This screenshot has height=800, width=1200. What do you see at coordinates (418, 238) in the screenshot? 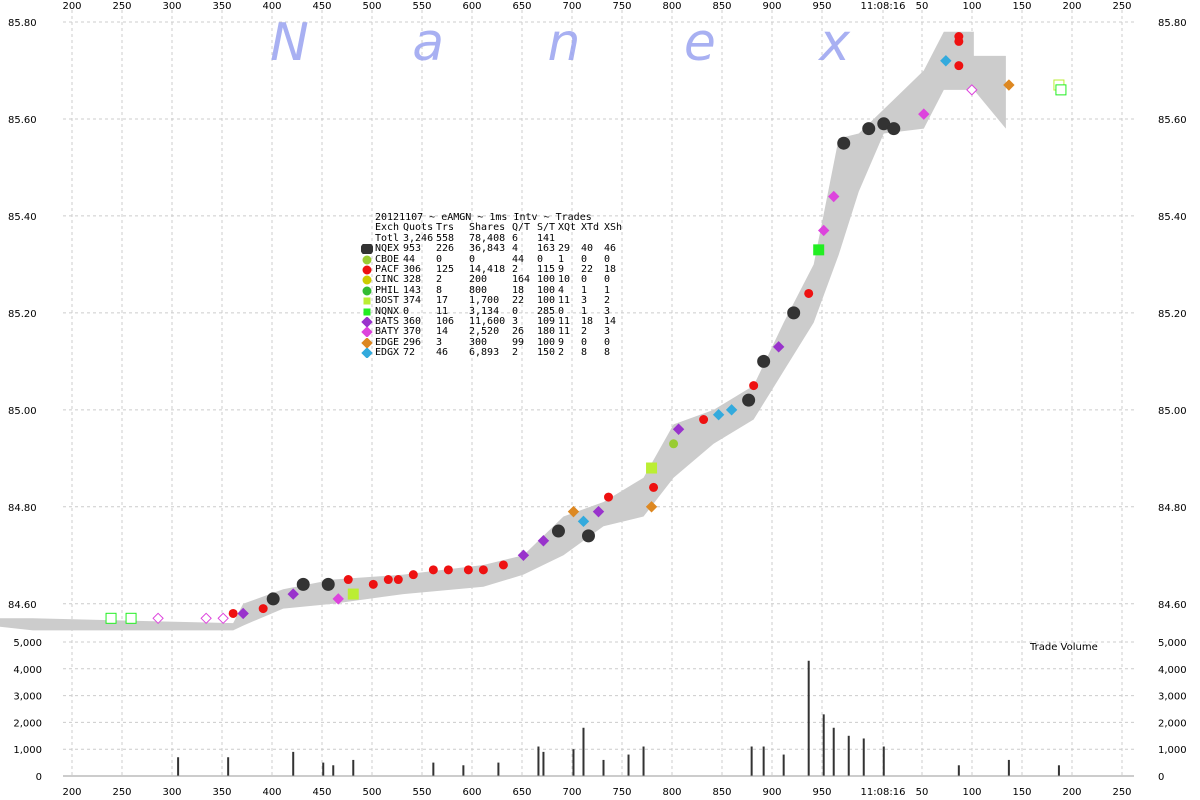
I see `legend-cell: 3,246` at bounding box center [418, 238].